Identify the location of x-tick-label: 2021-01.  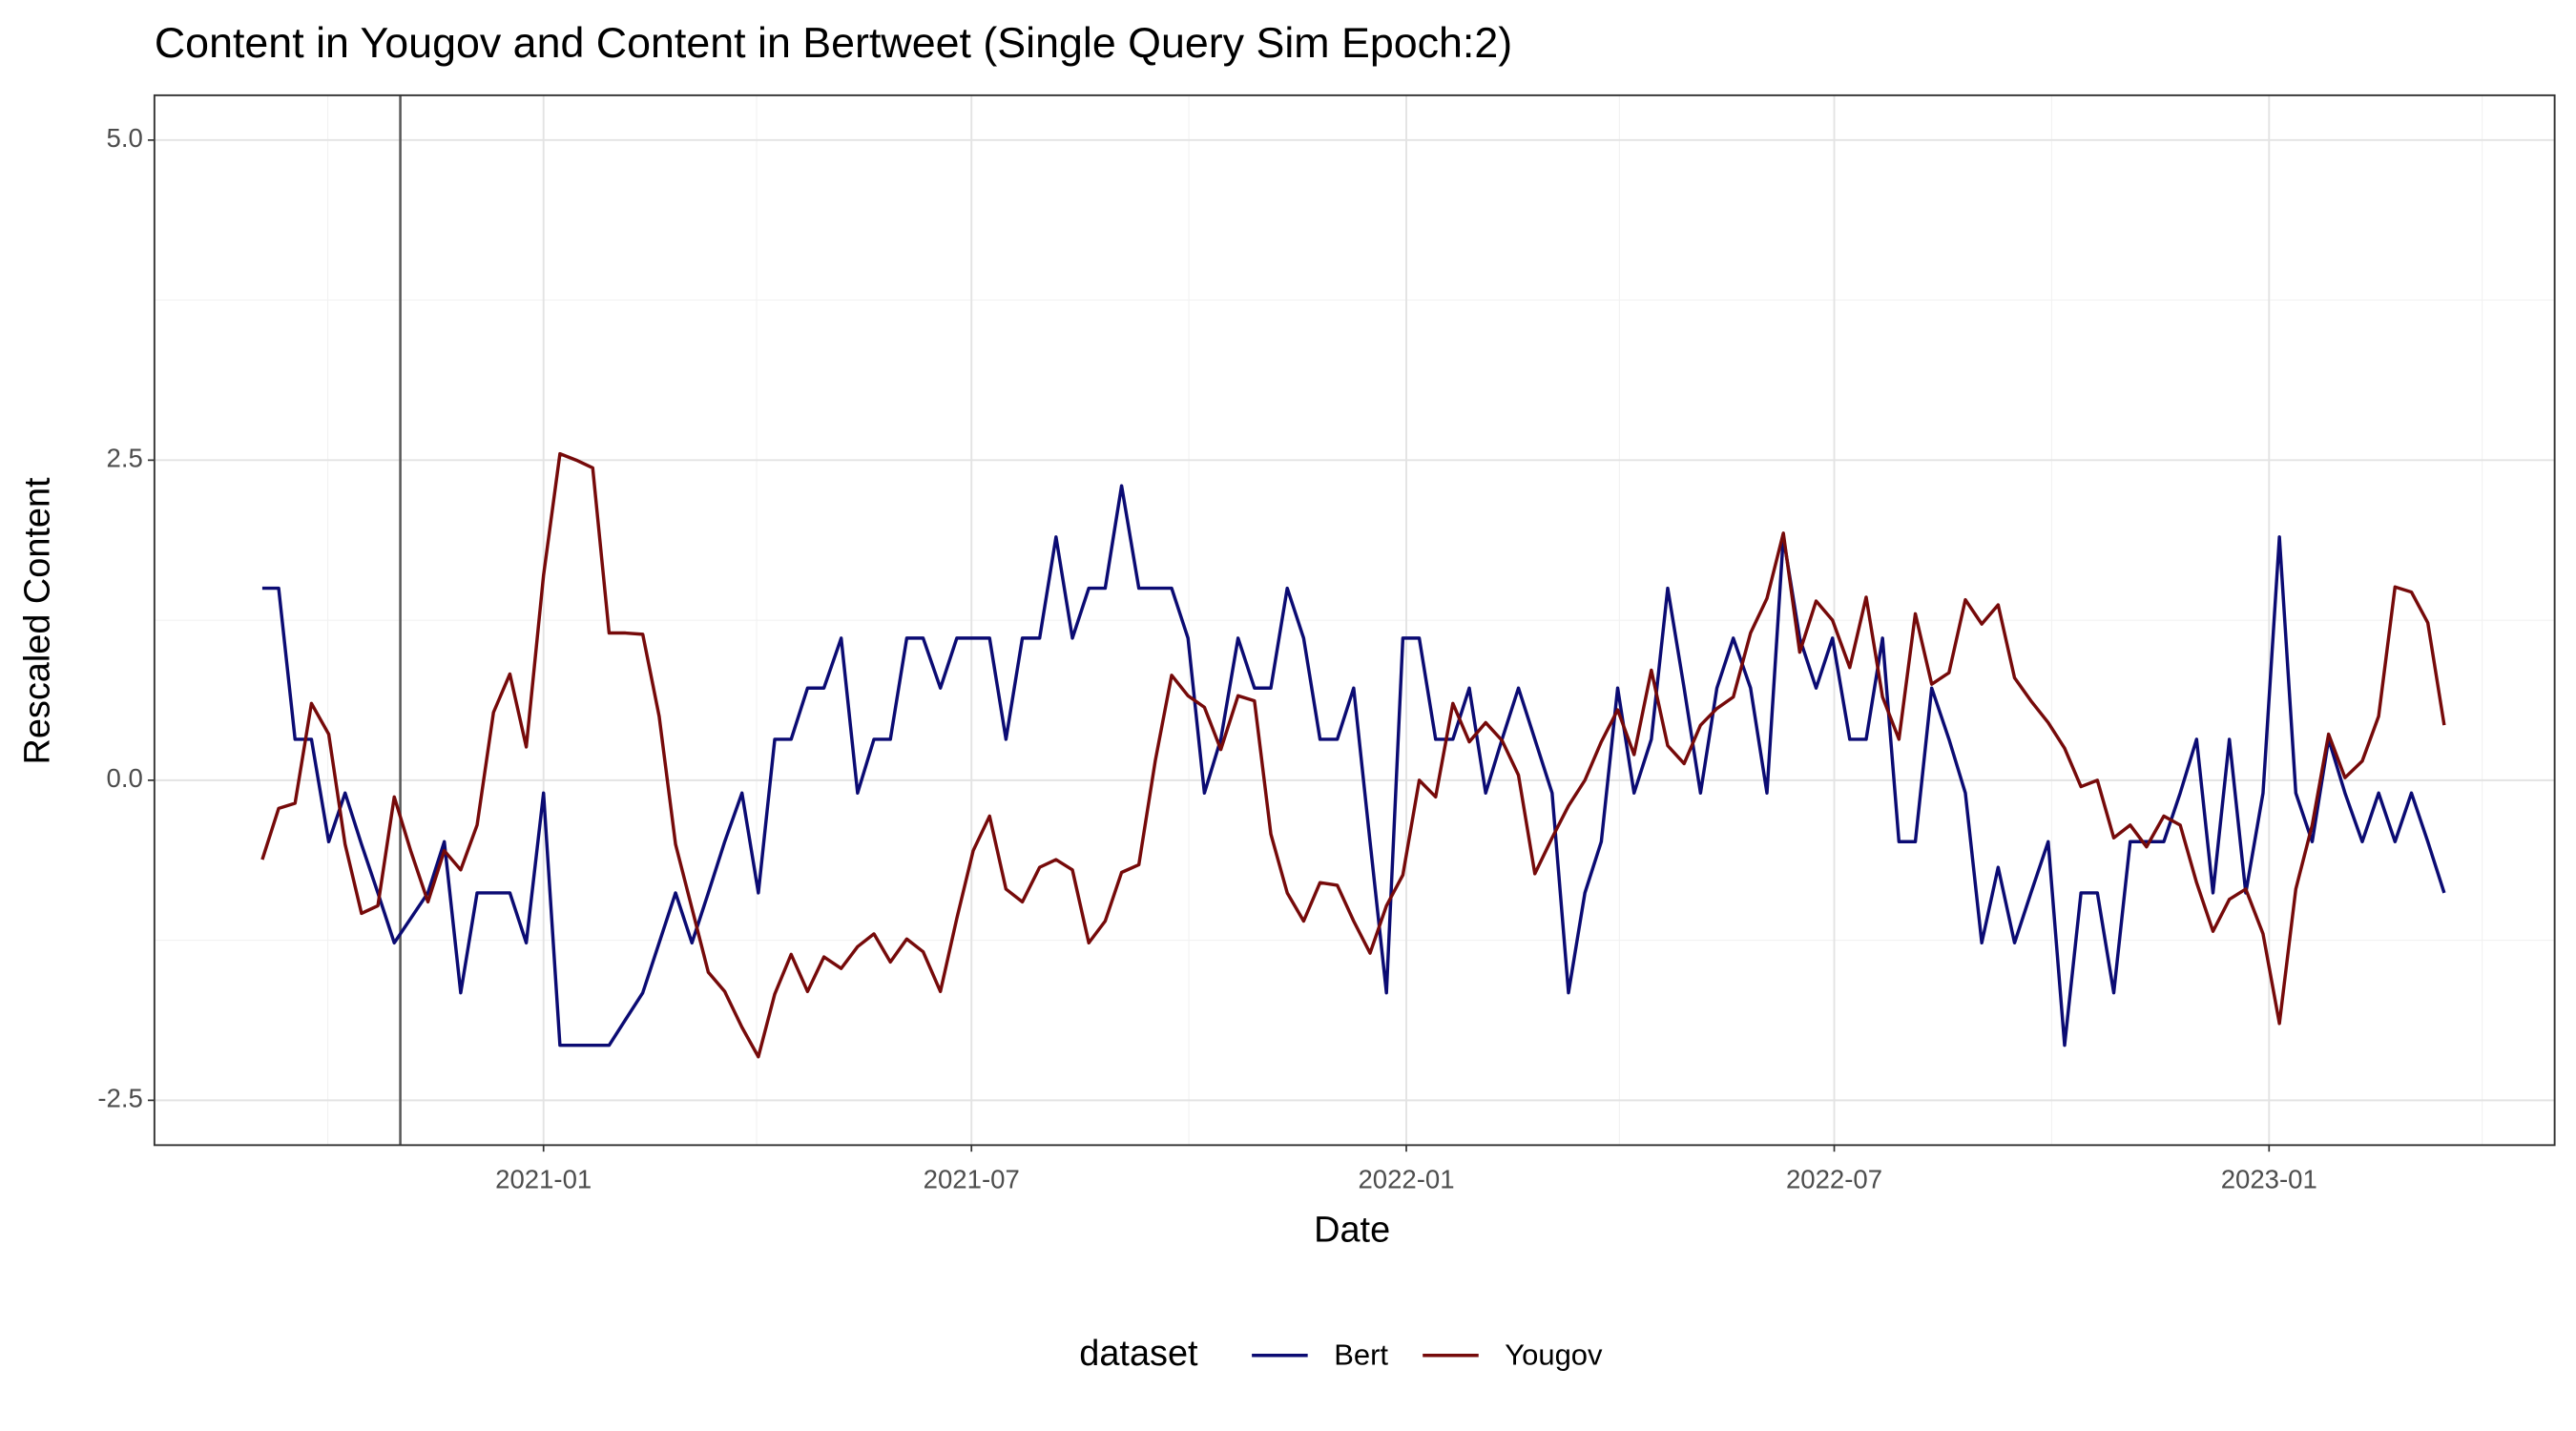
(543, 1179).